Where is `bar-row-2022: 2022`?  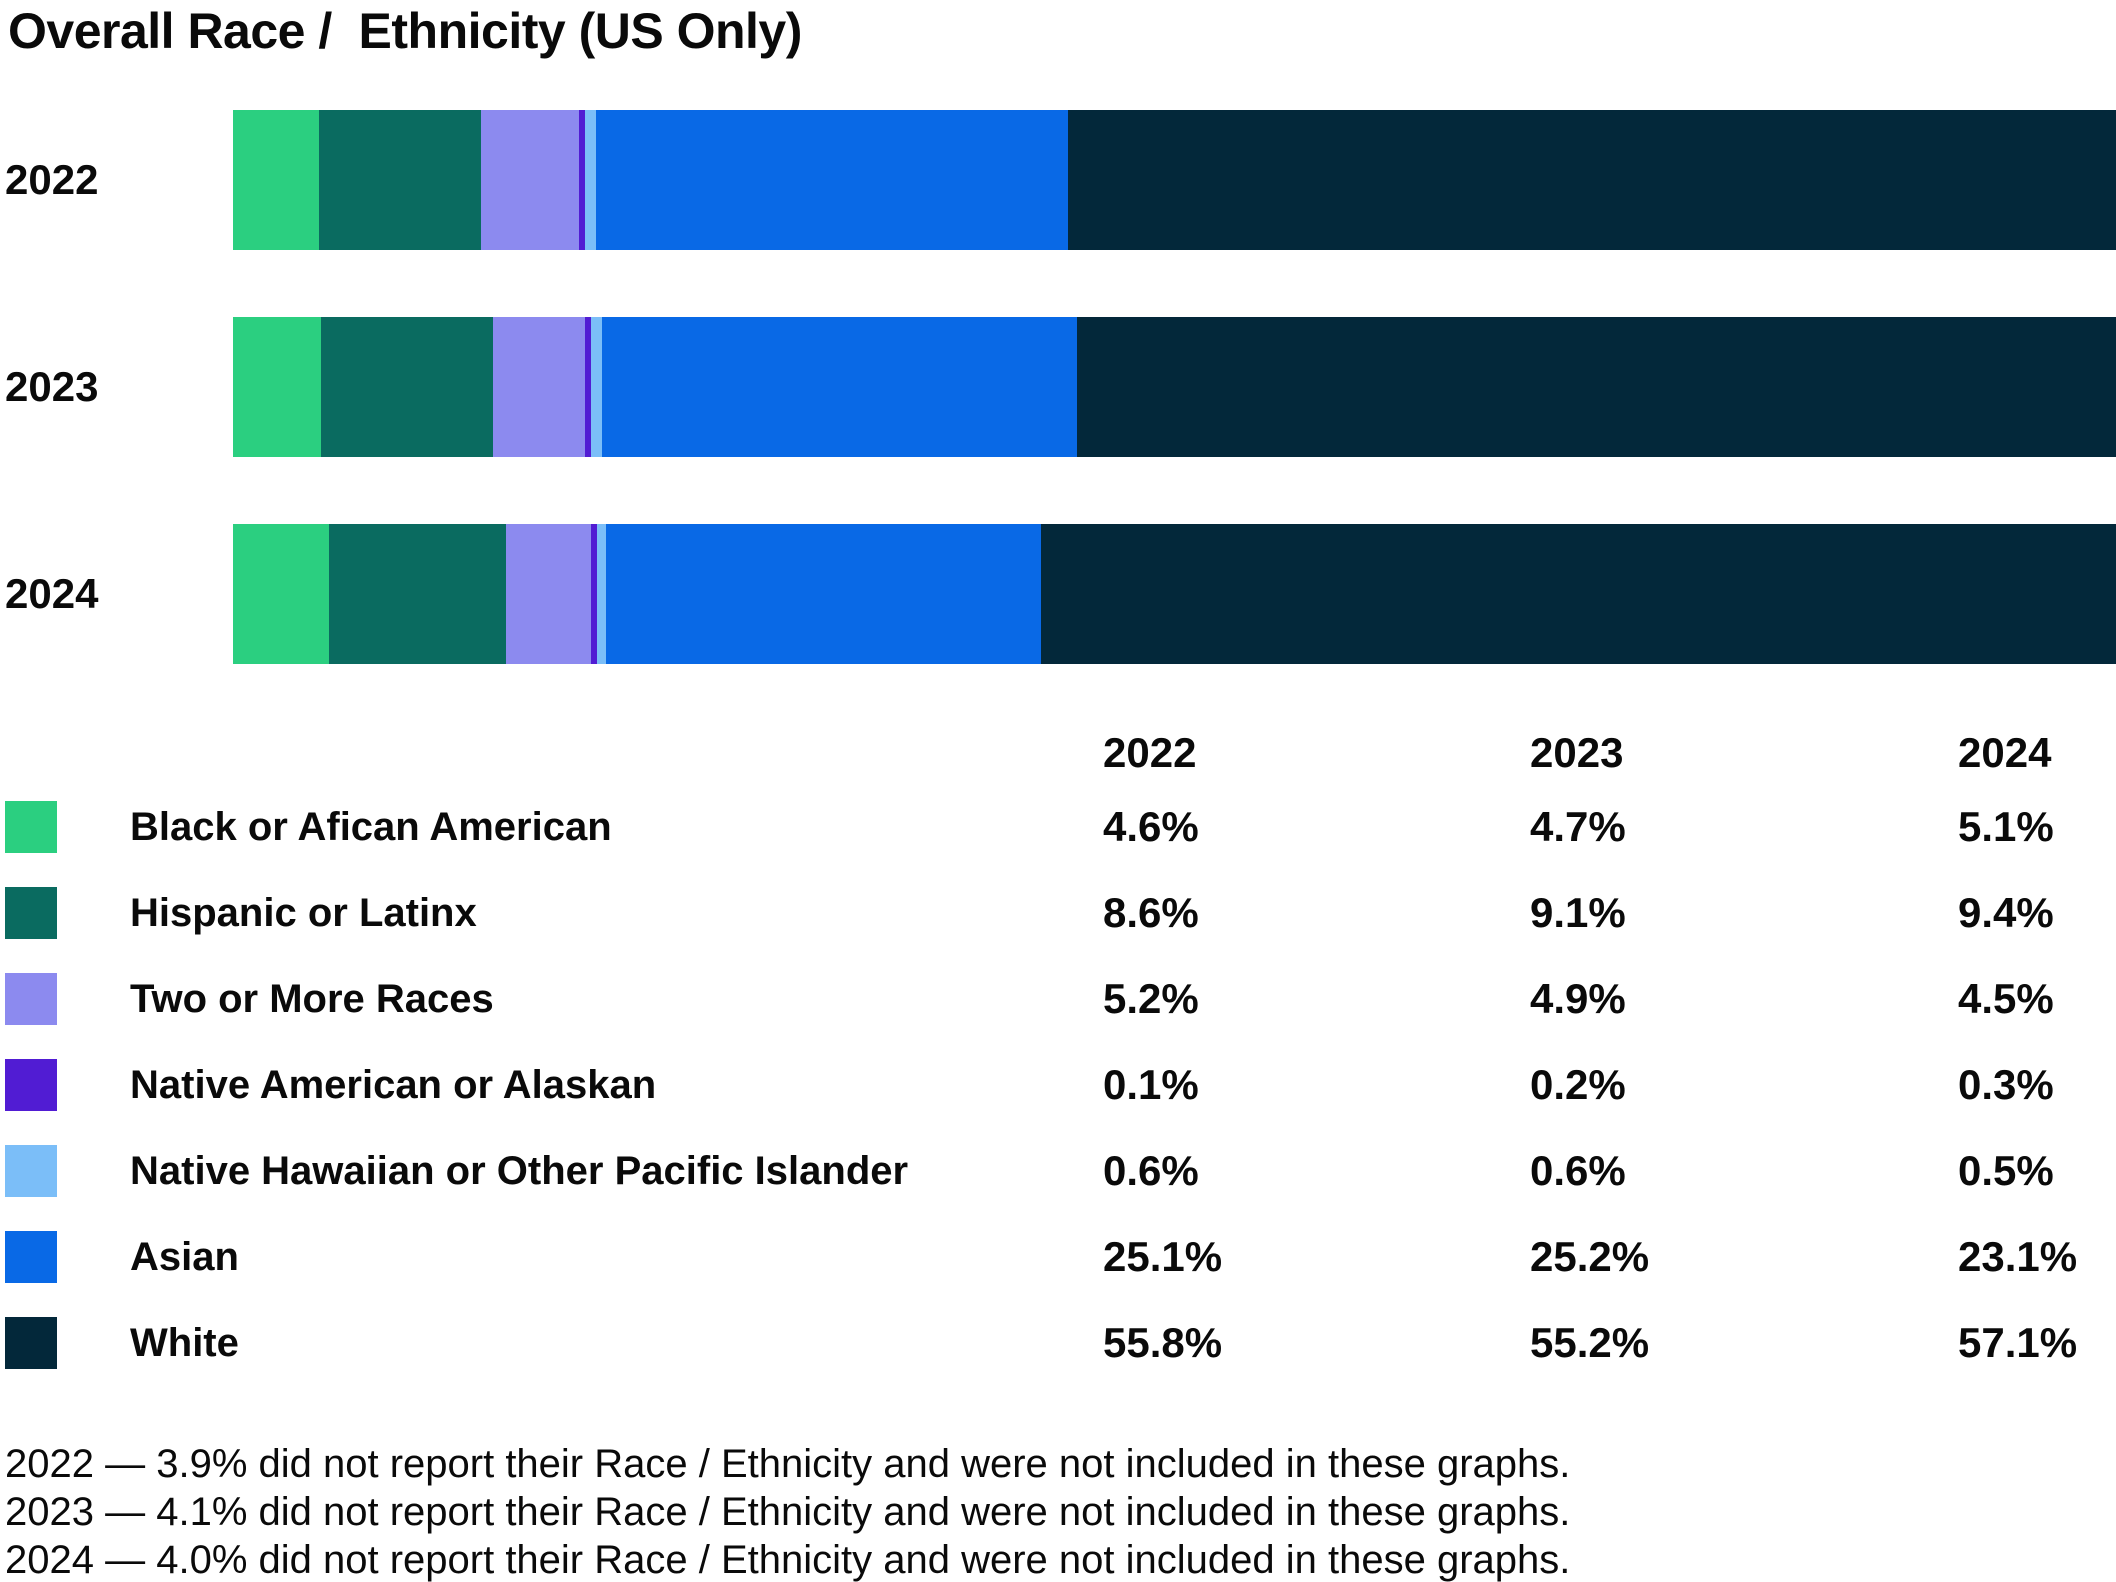
bar-row-2022: 2022 is located at coordinates (1058, 180).